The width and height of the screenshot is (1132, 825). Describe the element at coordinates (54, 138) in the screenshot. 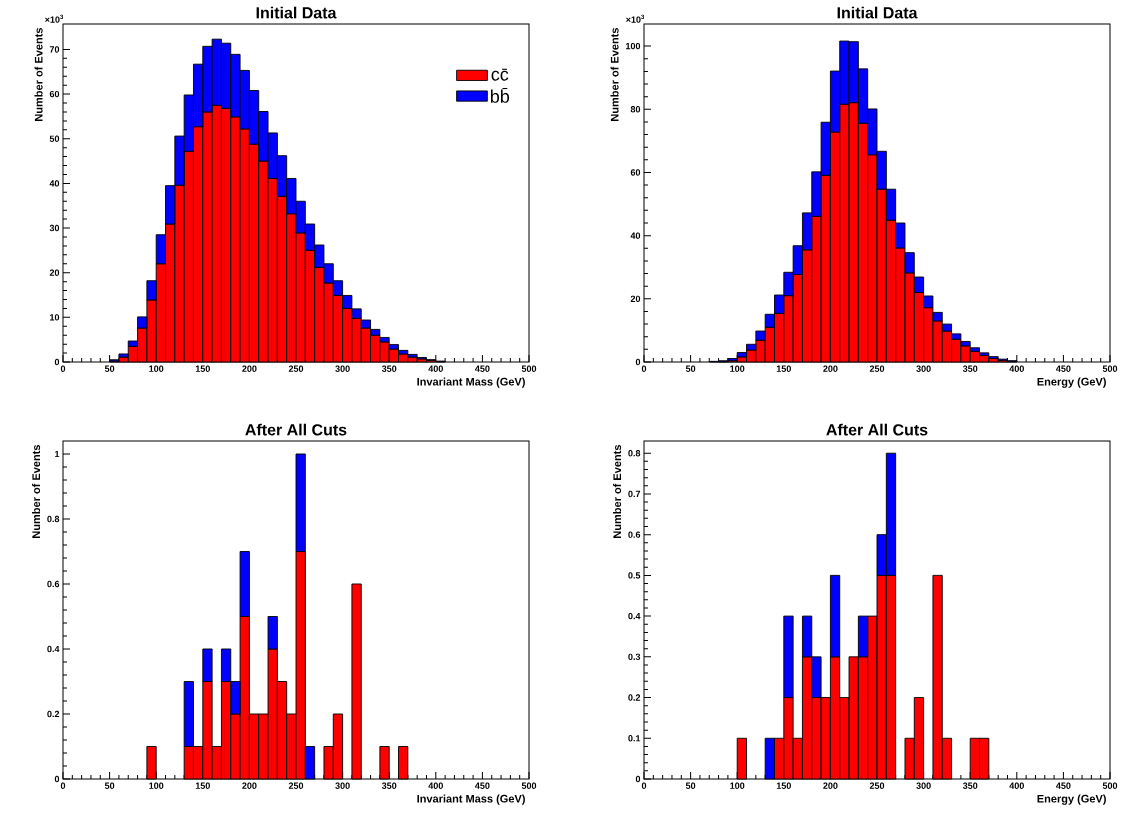

I see `y-tick-label: 50` at that location.